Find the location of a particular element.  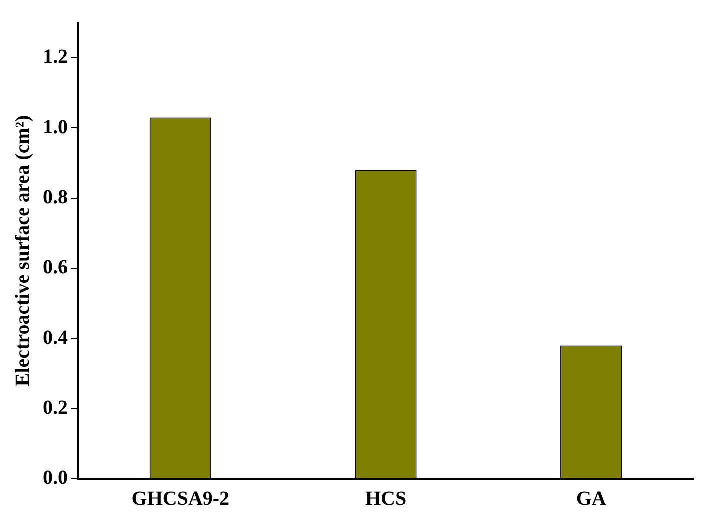

y-tick-label: 0.4 is located at coordinates (55, 337).